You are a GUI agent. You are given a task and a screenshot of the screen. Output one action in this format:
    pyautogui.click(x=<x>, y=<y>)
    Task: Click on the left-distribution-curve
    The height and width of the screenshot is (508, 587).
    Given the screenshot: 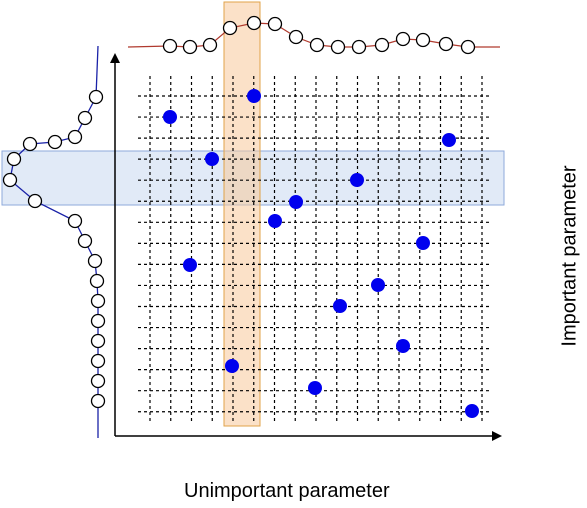 What is the action you would take?
    pyautogui.click(x=54, y=241)
    